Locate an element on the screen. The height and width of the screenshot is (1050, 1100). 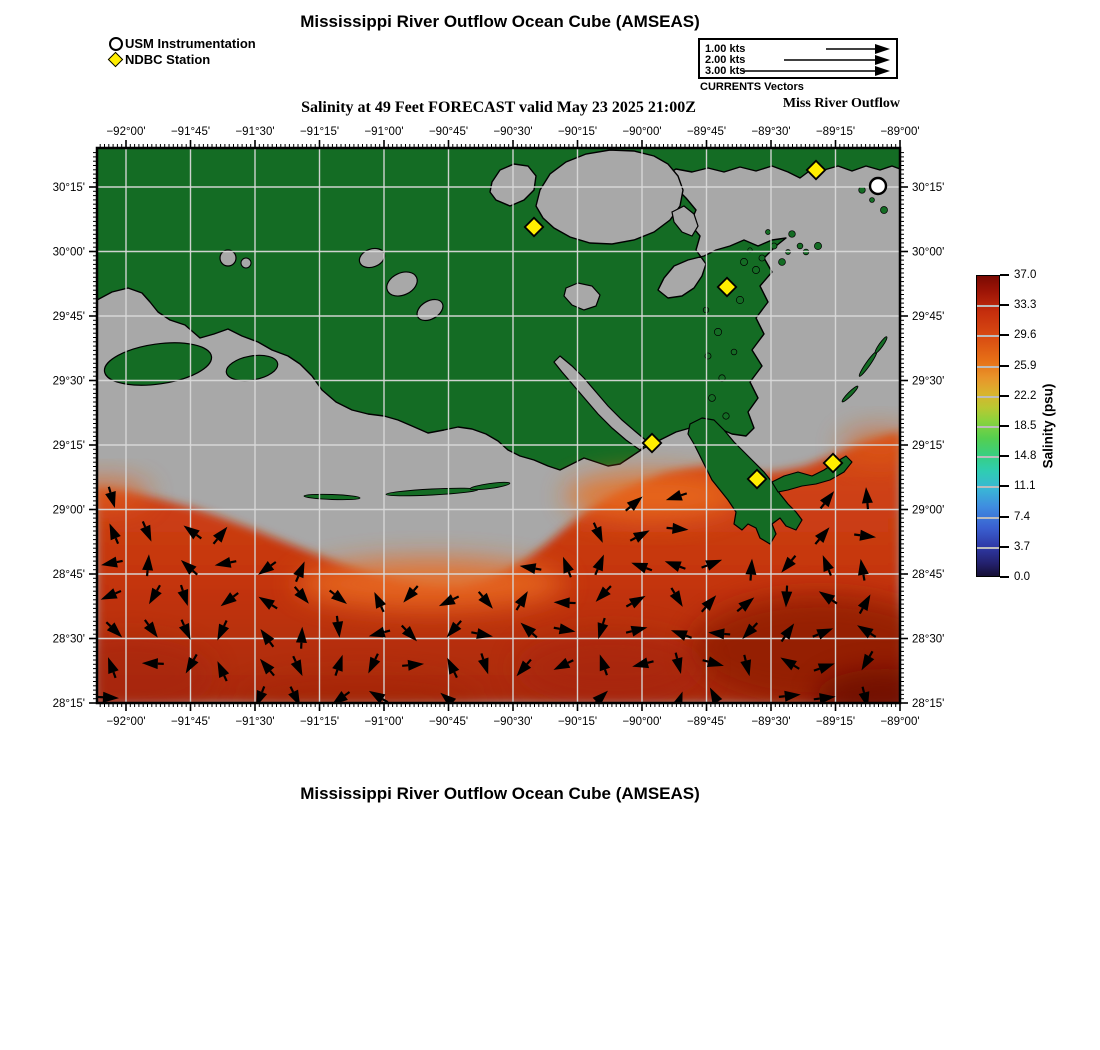
lon-tick-label: −92°00' is located at coordinates (125, 132).